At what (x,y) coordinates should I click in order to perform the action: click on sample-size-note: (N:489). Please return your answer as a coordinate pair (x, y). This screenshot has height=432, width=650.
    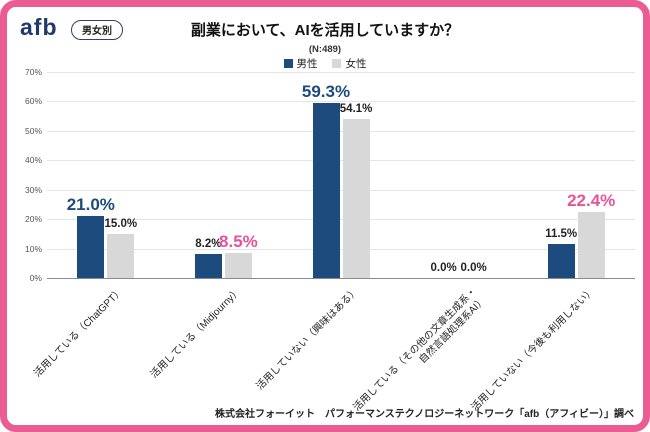
    Looking at the image, I should click on (325, 49).